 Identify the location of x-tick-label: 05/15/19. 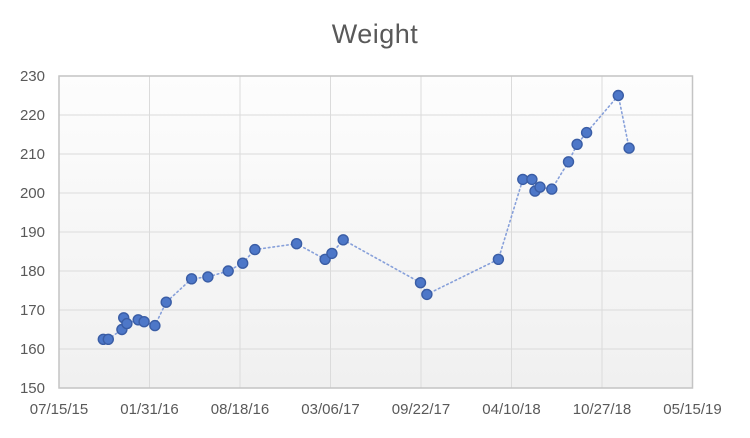
(692, 409).